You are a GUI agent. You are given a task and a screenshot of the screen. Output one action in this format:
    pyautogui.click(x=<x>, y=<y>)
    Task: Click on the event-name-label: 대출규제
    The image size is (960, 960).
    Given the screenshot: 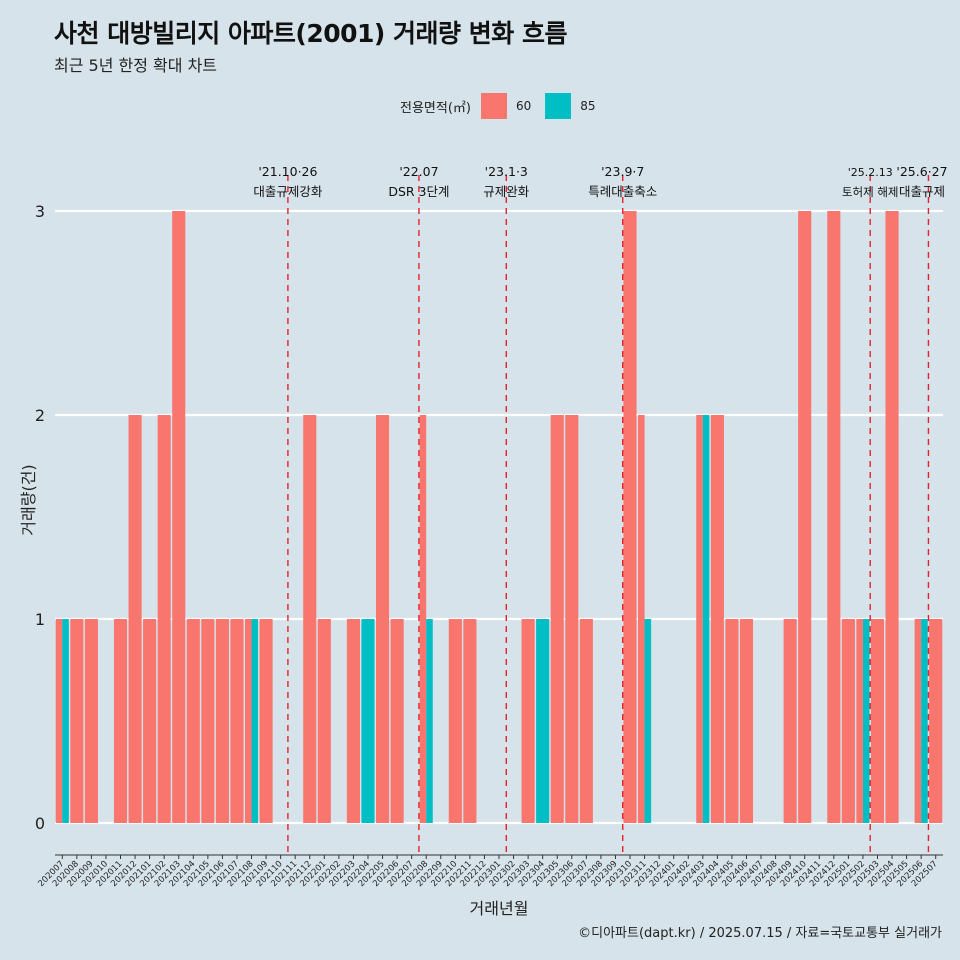 What is the action you would take?
    pyautogui.click(x=922, y=191)
    